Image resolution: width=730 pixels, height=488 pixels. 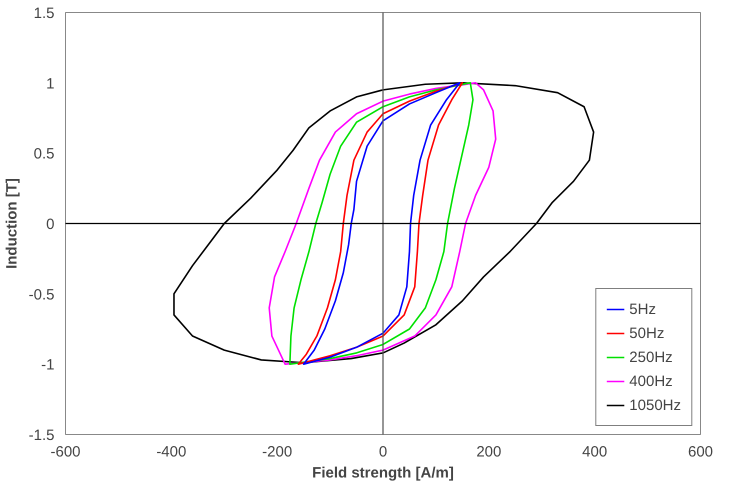 What do you see at coordinates (651, 381) in the screenshot?
I see `legend-label: 400Hz` at bounding box center [651, 381].